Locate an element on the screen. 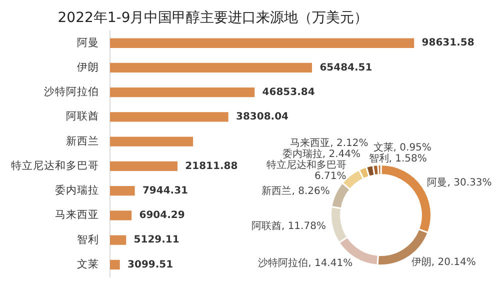 This screenshot has width=500, height=301. y-tick-label: 文莱 is located at coordinates (88, 263).